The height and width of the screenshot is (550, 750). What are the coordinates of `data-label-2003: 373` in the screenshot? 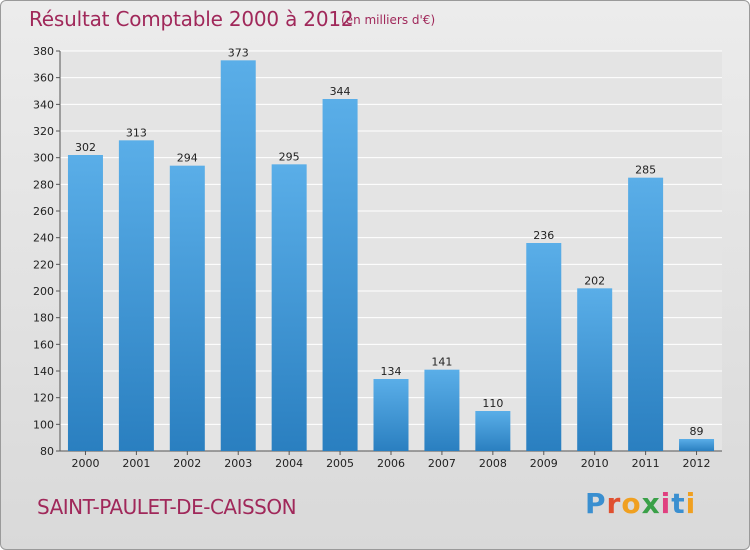 It's located at (238, 52).